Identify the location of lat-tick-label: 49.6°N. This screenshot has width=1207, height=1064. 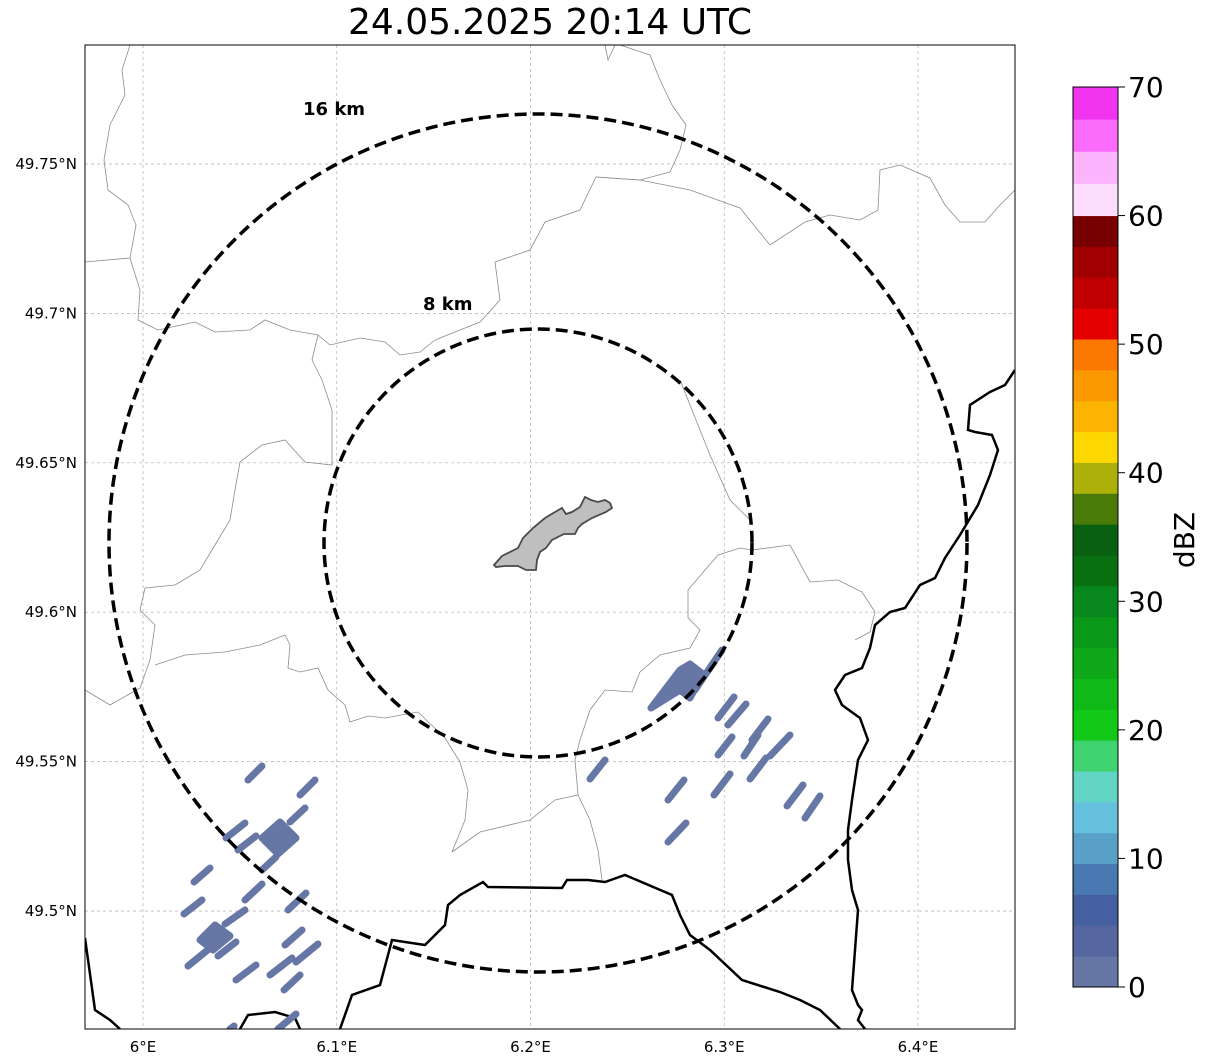
(51, 612).